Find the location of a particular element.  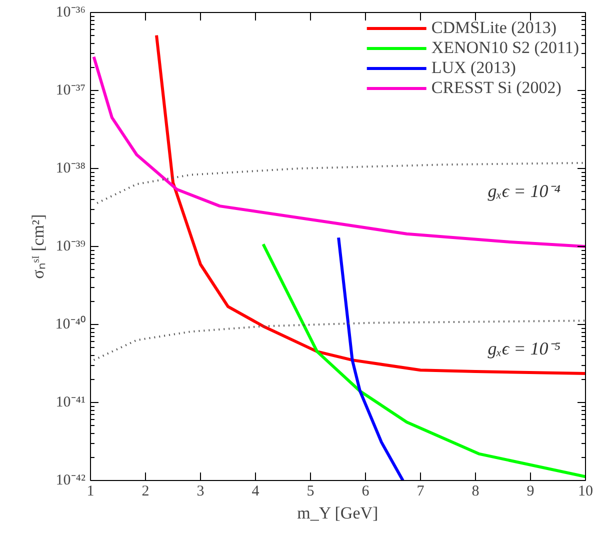

y-tick-label: 10⁻³⁹ is located at coordinates (71, 246).